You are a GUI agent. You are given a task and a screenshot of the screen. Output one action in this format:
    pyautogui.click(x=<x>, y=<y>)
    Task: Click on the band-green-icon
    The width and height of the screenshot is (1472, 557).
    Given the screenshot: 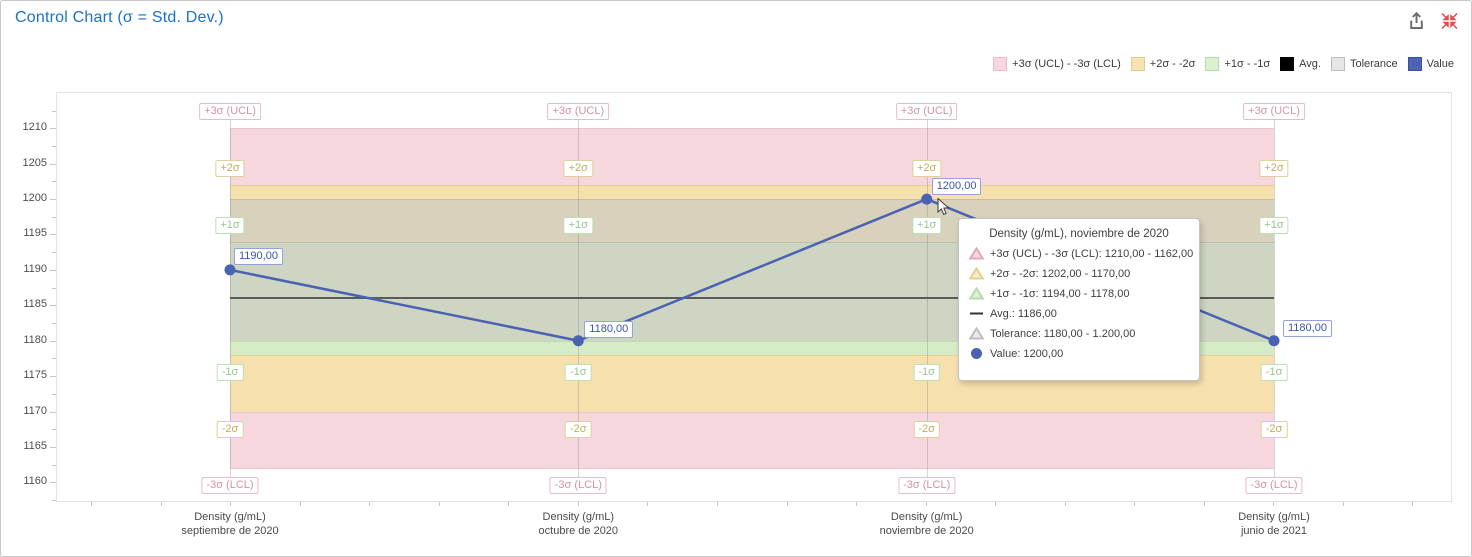 What is the action you would take?
    pyautogui.click(x=976, y=293)
    